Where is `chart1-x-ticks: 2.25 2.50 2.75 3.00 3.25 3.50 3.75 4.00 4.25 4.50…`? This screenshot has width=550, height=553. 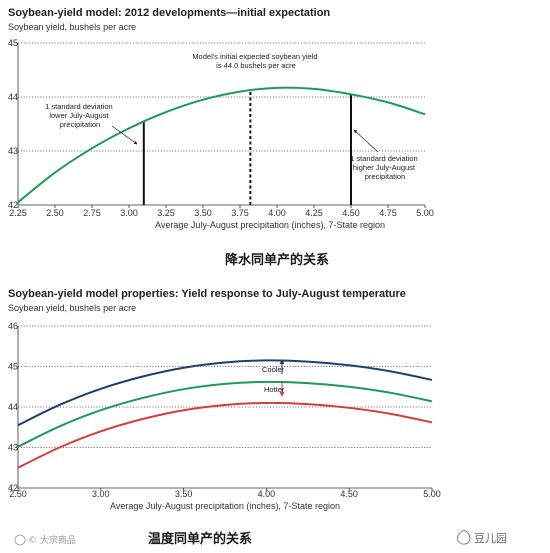 chart1-x-ticks: 2.25 2.50 2.75 3.00 3.25 3.50 3.75 4.00 4.25 4.50… is located at coordinates (221, 211).